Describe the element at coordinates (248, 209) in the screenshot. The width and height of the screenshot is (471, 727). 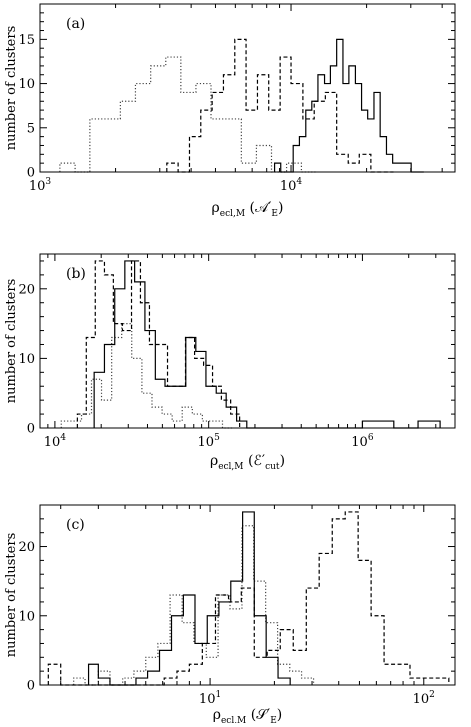
I see `x-axis-label: ρecl,M (𝒜′E)` at that location.